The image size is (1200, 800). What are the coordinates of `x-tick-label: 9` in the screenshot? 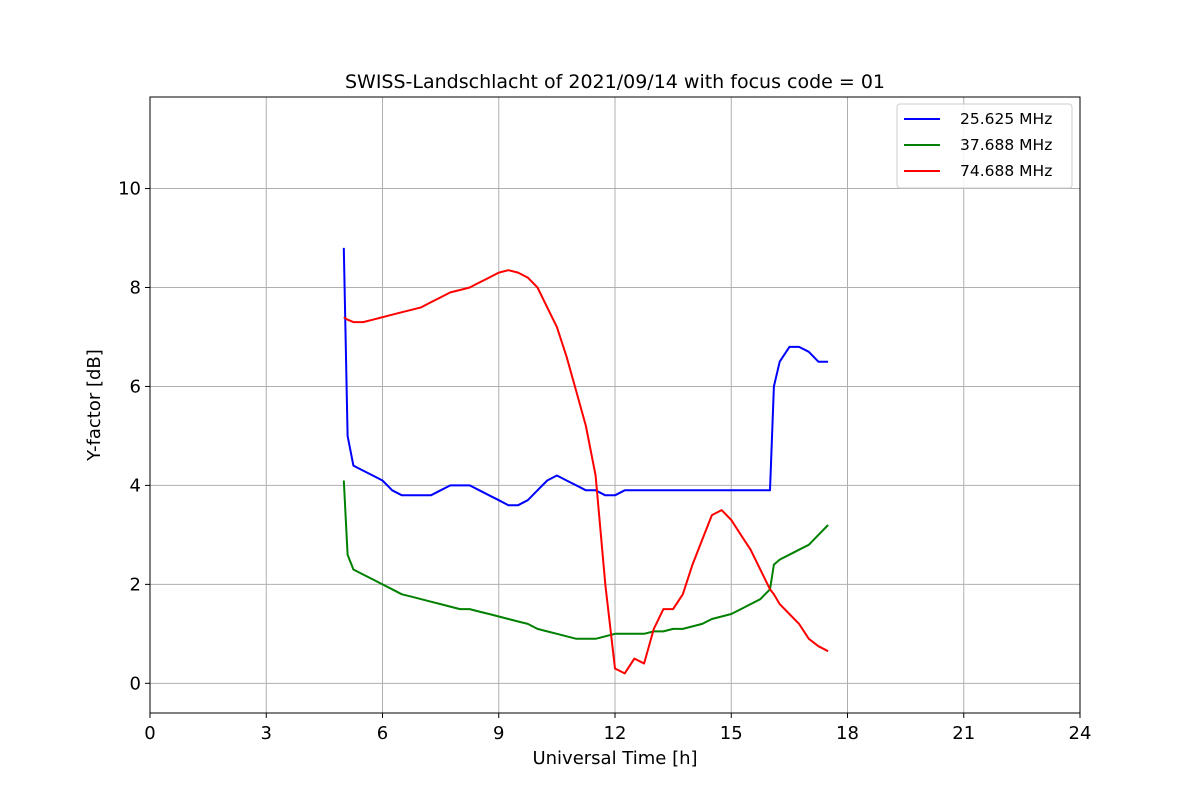 It's located at (498, 733).